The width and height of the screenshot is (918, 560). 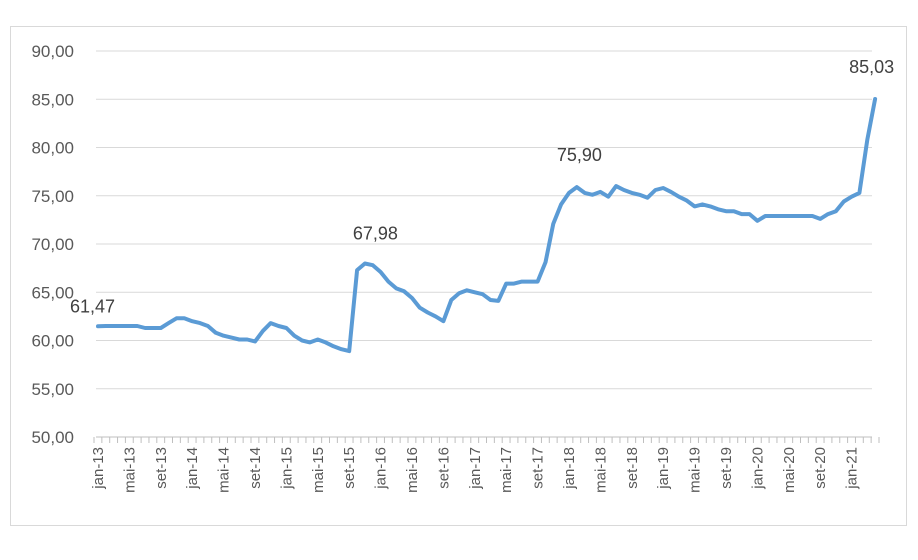 What do you see at coordinates (52, 244) in the screenshot?
I see `y-tick-label: 70,00` at bounding box center [52, 244].